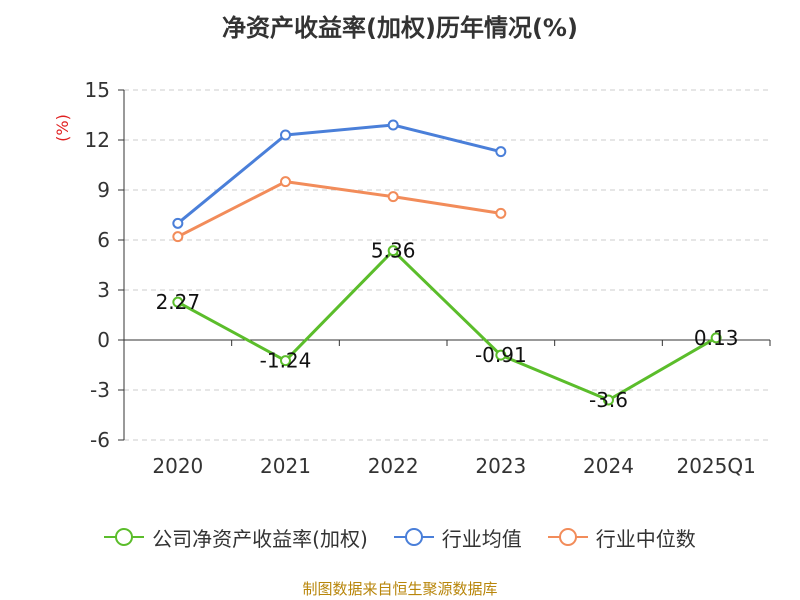 The width and height of the screenshot is (800, 600). I want to click on y-tick-label: 12, so click(97, 140).